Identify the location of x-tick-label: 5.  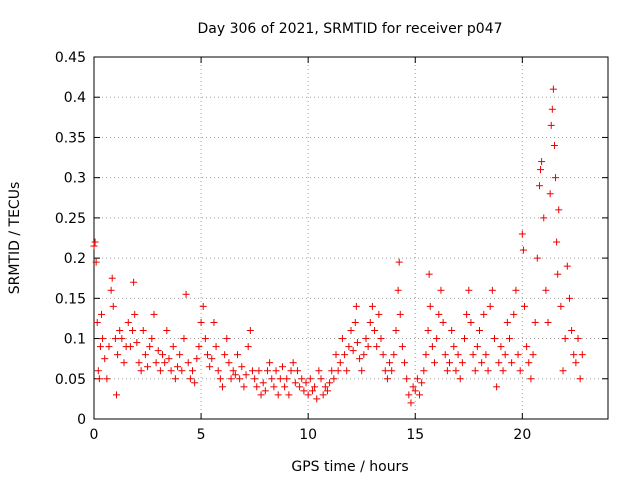
(201, 435).